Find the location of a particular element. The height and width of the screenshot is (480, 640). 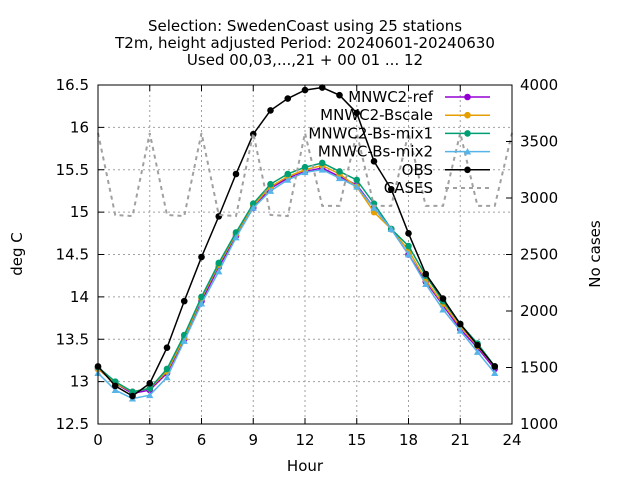

x-tick-label: 15 is located at coordinates (356, 440).